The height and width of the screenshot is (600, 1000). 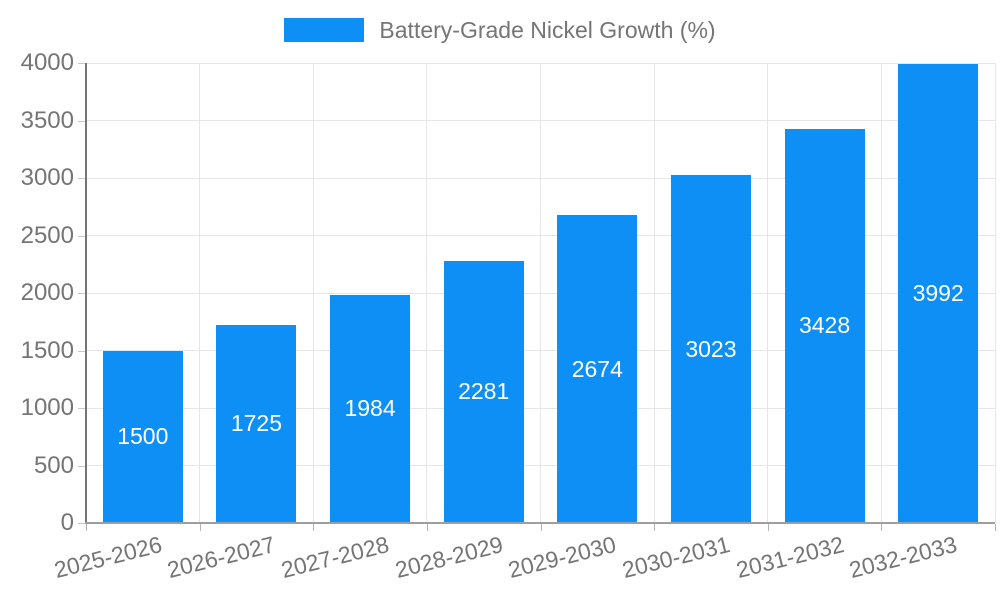 I want to click on legend-label: Battery-Grade Nickel Growth (%), so click(x=547, y=29).